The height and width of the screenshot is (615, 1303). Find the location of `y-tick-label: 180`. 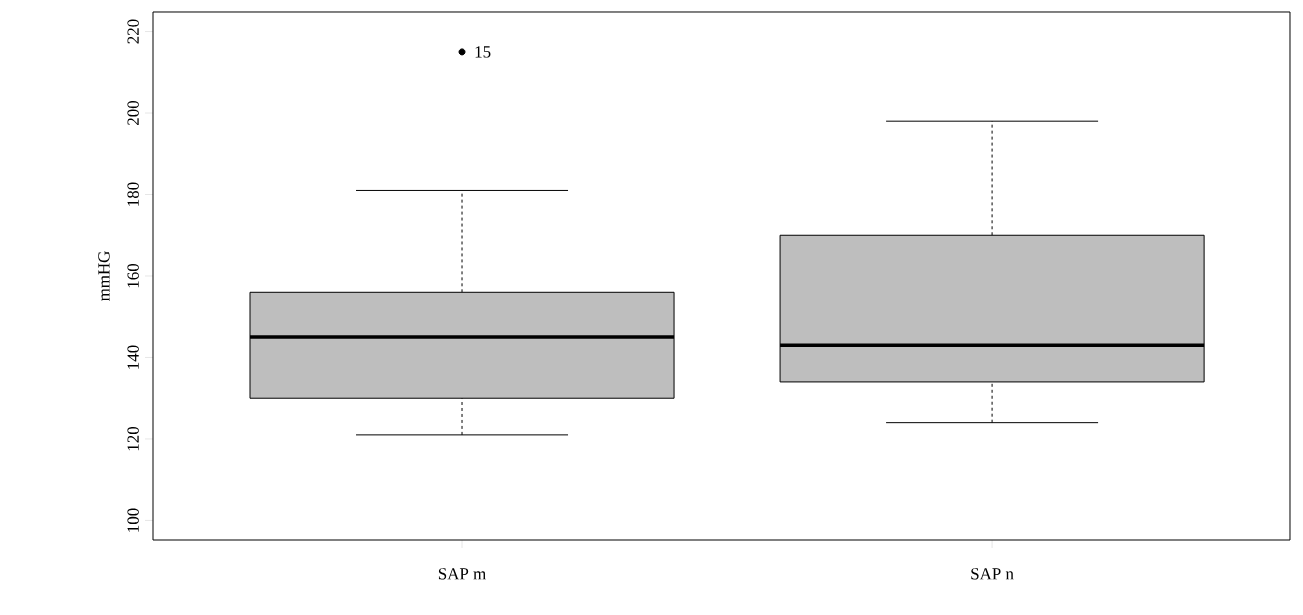

y-tick-label: 180 is located at coordinates (133, 194).